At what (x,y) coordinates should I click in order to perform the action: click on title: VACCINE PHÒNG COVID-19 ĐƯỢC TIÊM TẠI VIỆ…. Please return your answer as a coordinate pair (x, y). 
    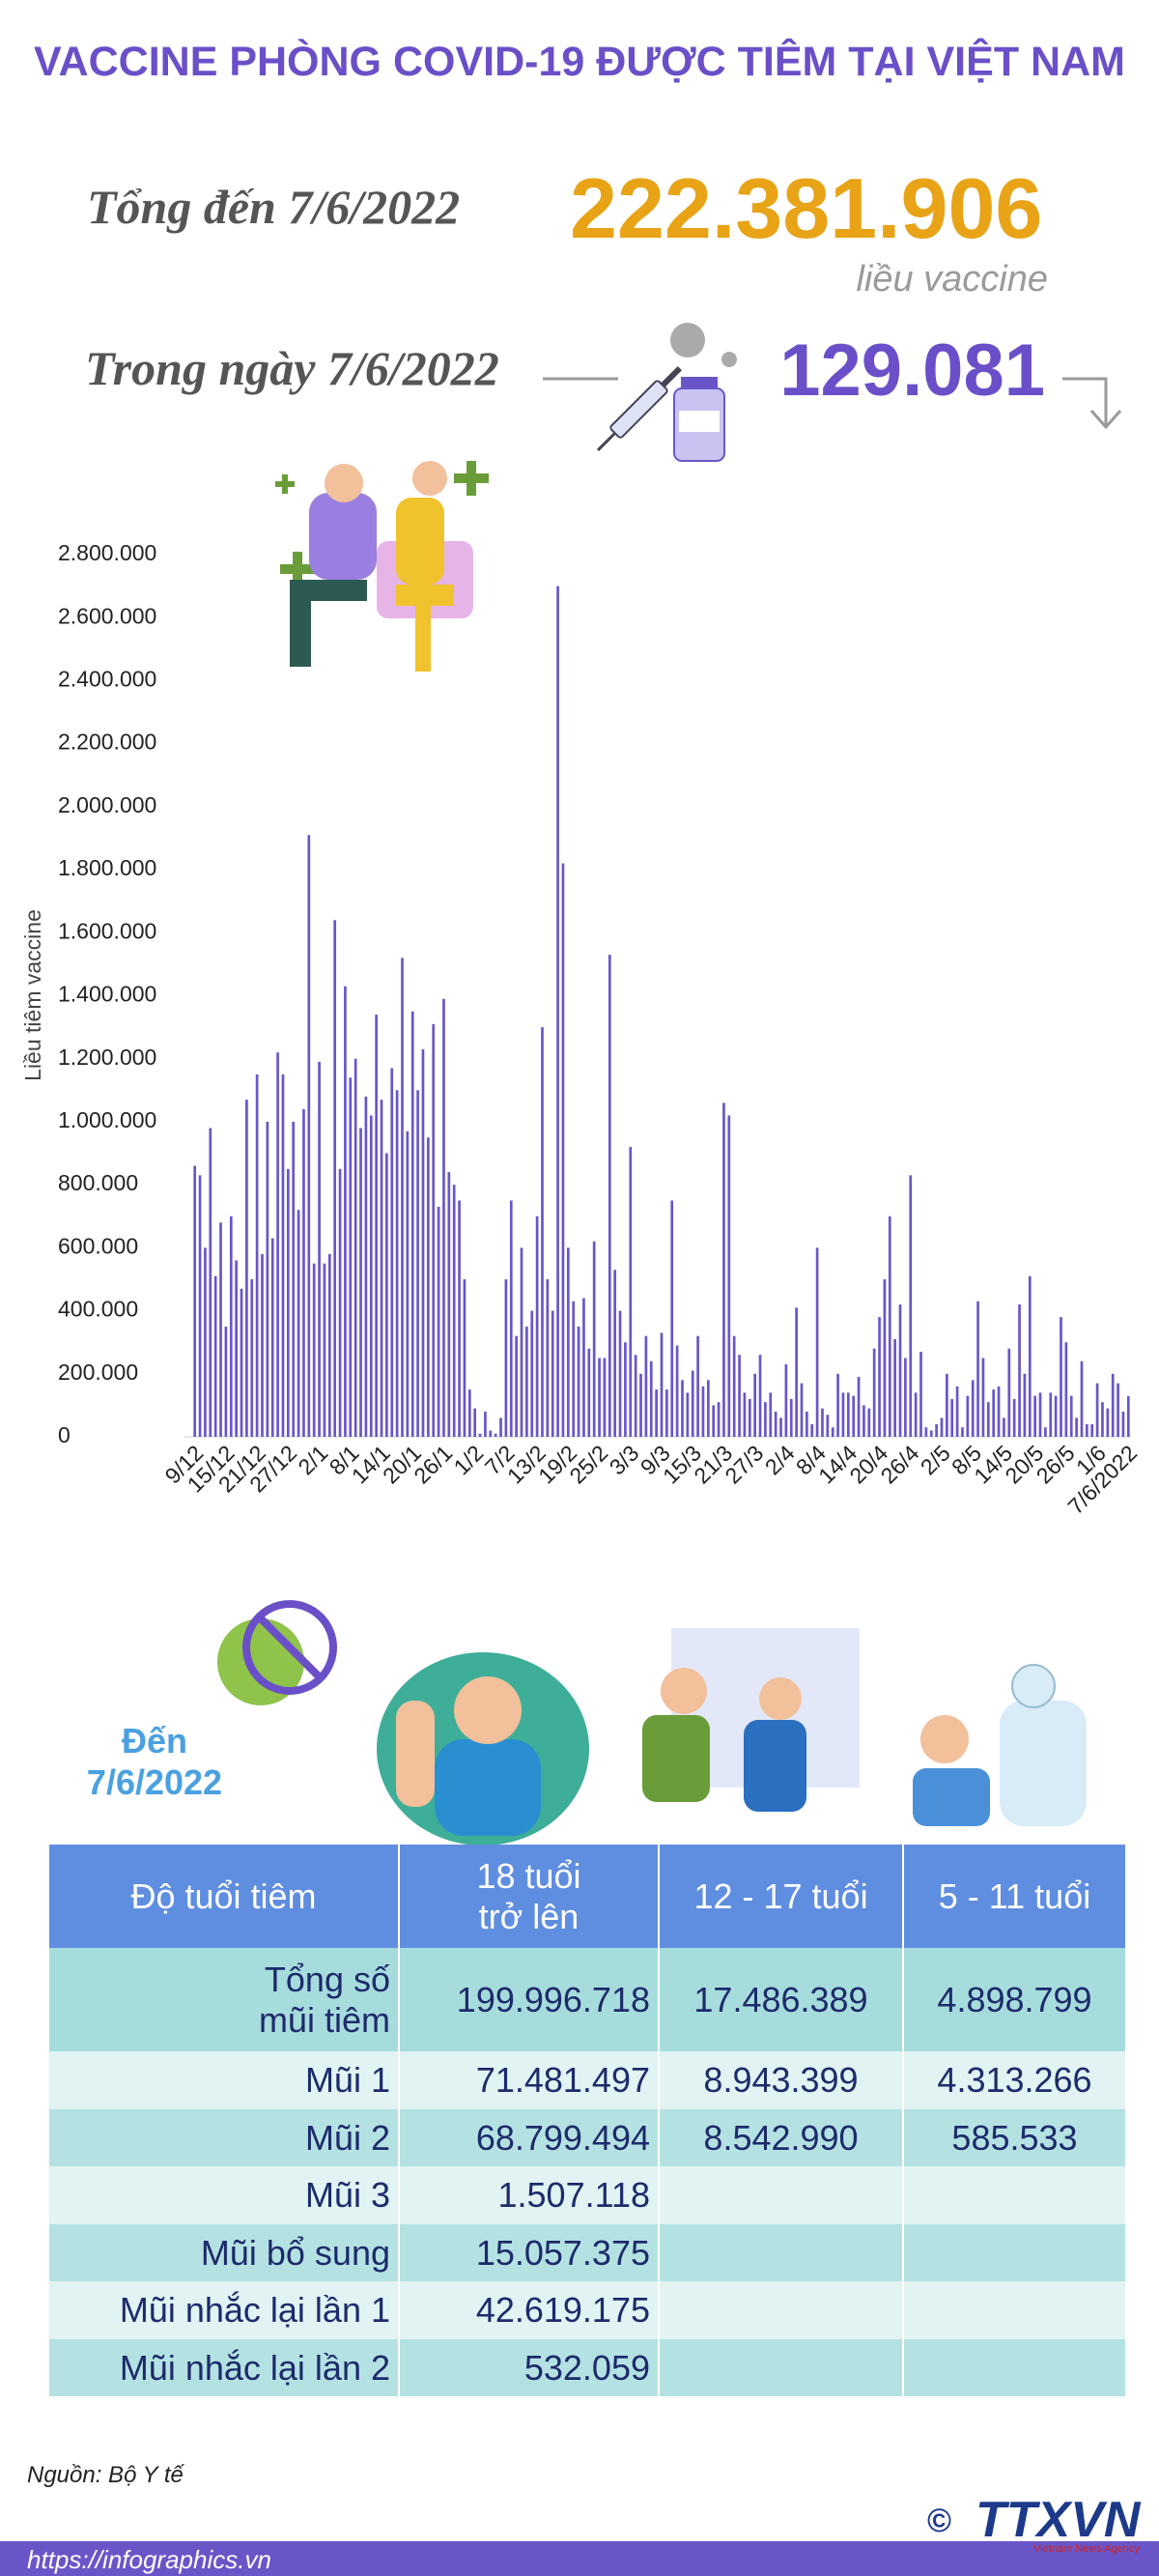
    Looking at the image, I should click on (579, 62).